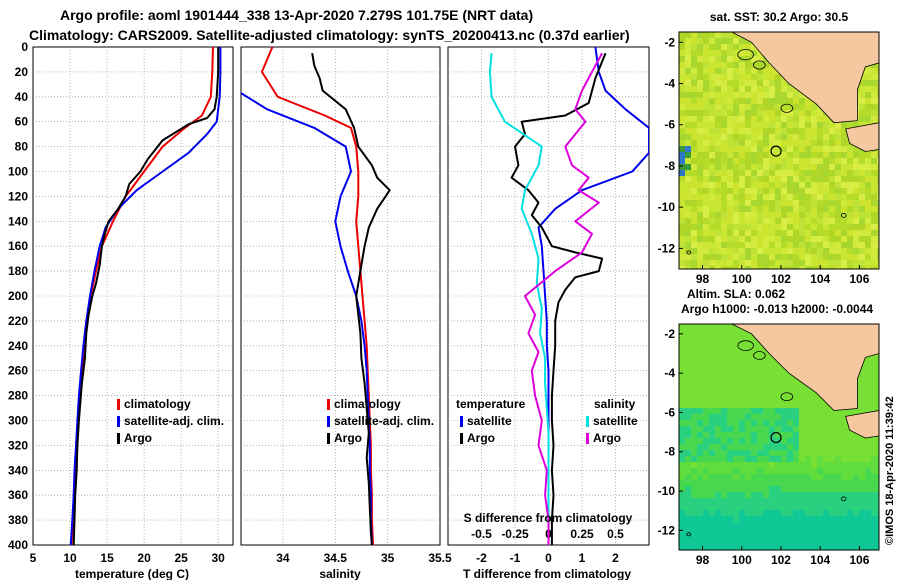 The width and height of the screenshot is (900, 580). Describe the element at coordinates (587, 421) in the screenshot. I see `legend-swatch-sal-satellite` at that location.